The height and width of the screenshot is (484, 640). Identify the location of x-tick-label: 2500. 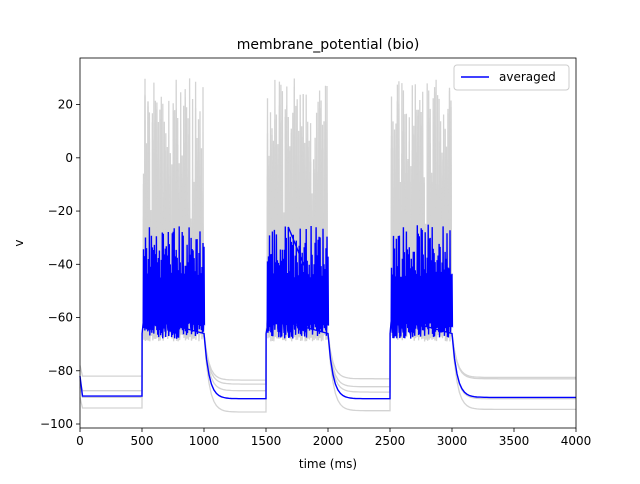
(390, 441).